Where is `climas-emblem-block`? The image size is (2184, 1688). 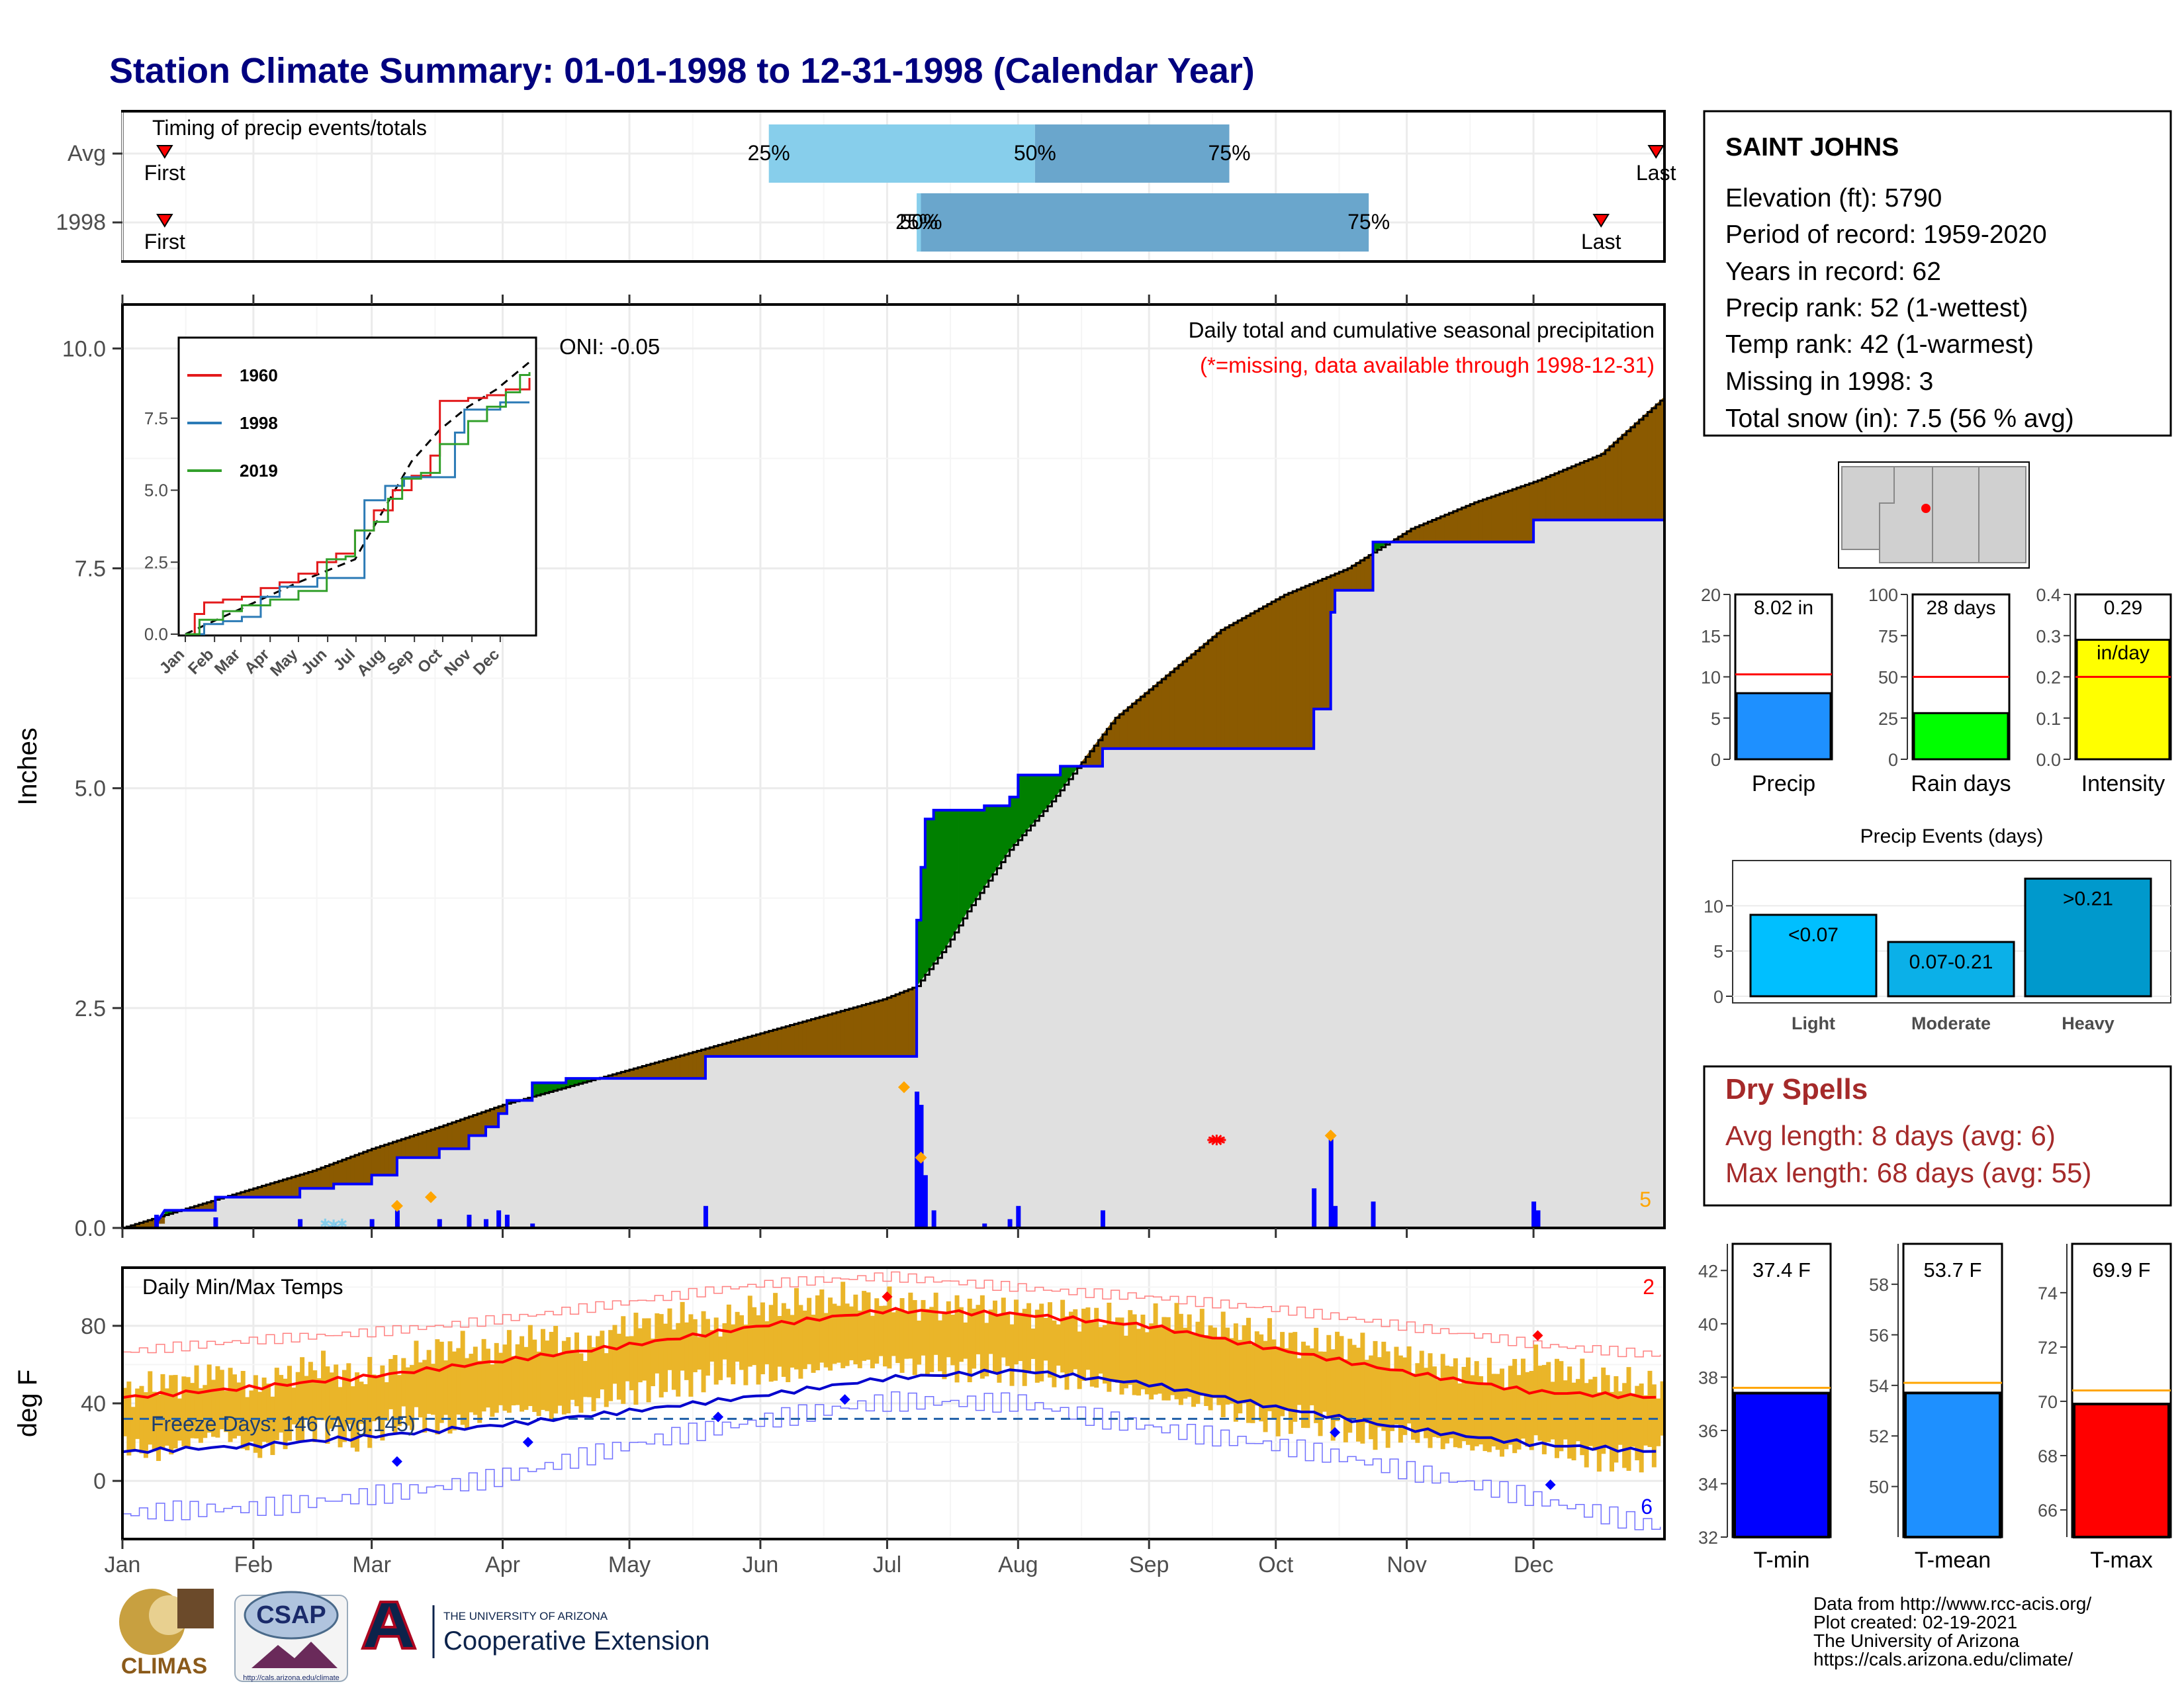 climas-emblem-block is located at coordinates (195, 1608).